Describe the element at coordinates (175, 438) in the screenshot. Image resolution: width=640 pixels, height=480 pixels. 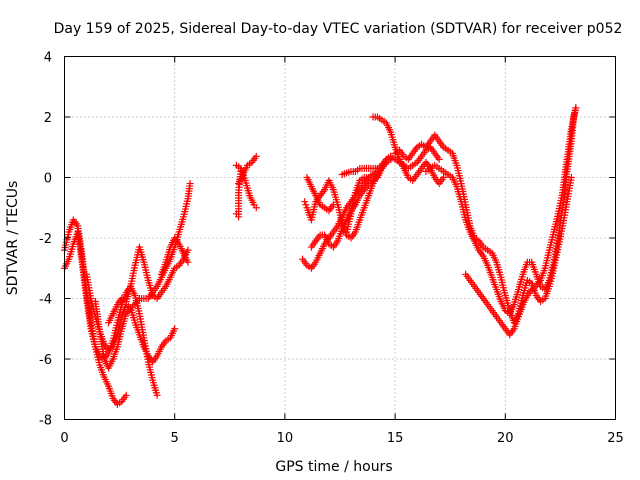
I see `x-tick-label: 5` at that location.